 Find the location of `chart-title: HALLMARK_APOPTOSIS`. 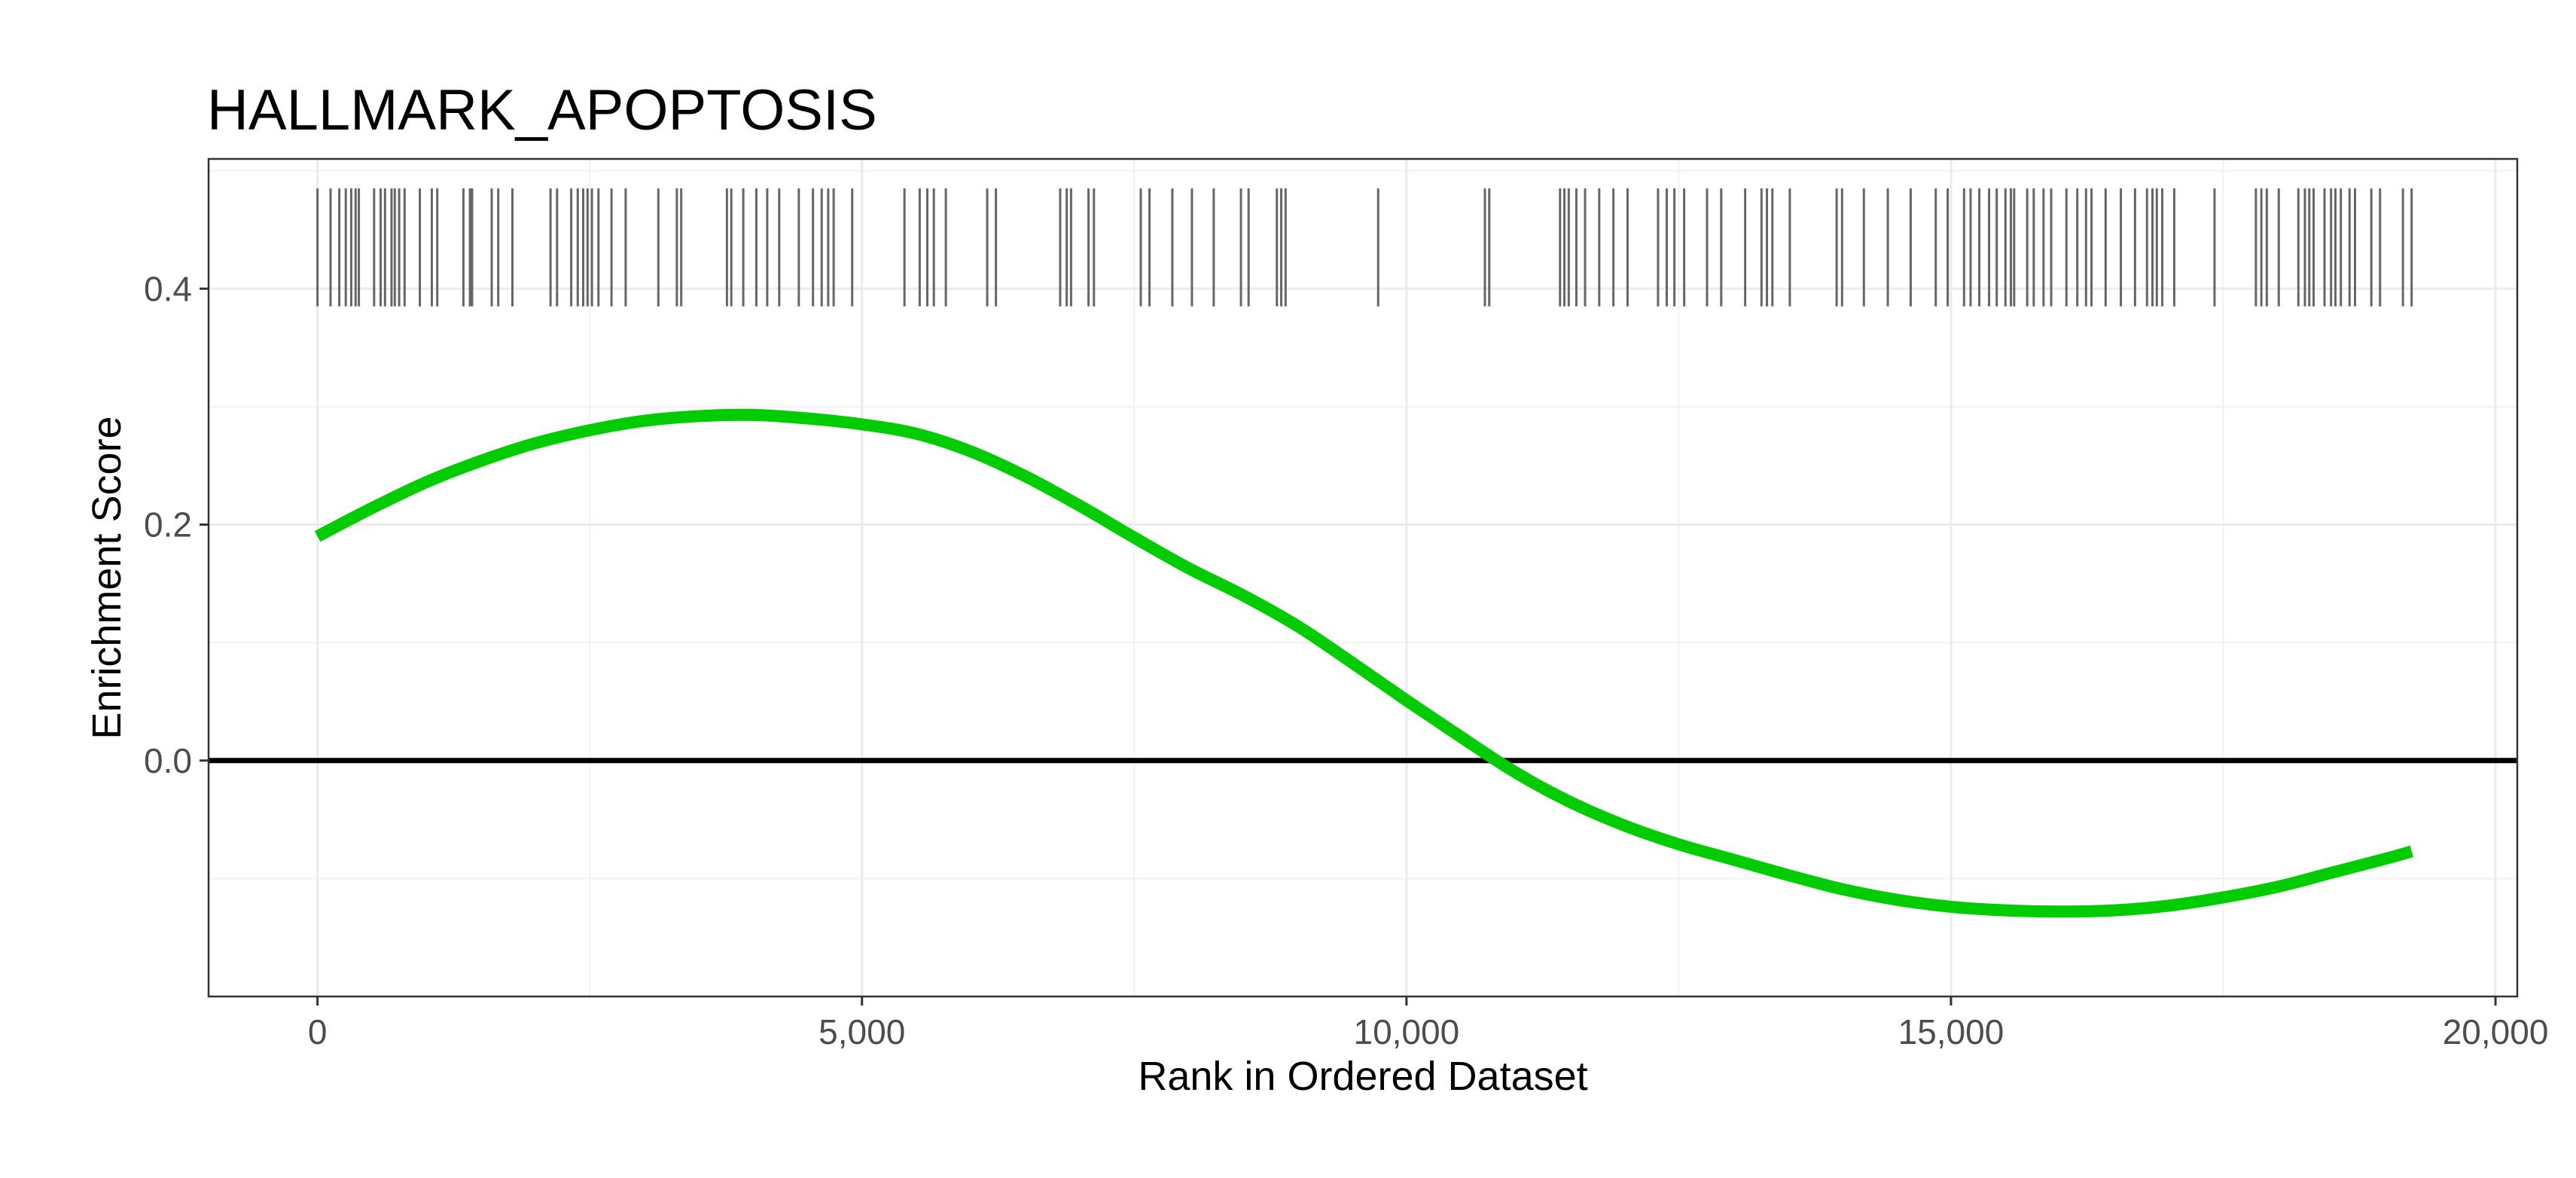

chart-title: HALLMARK_APOPTOSIS is located at coordinates (542, 110).